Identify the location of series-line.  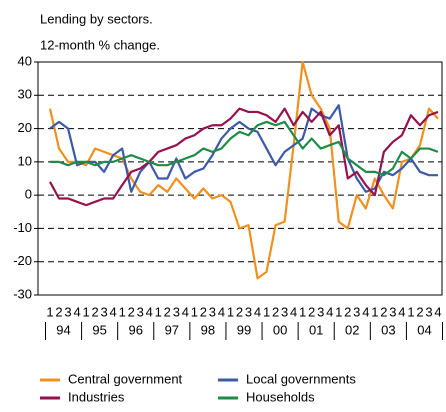
(244, 148).